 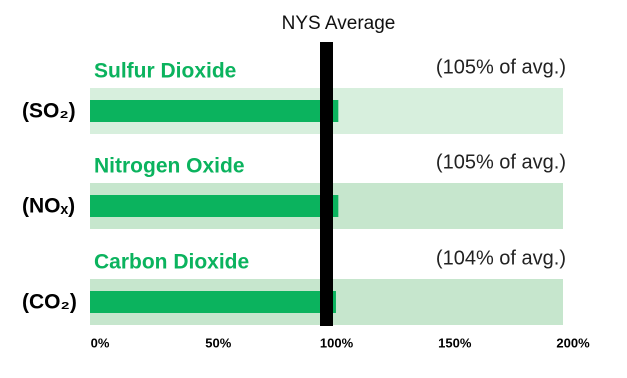 I want to click on category-label: Carbon Dioxide, so click(x=171, y=262).